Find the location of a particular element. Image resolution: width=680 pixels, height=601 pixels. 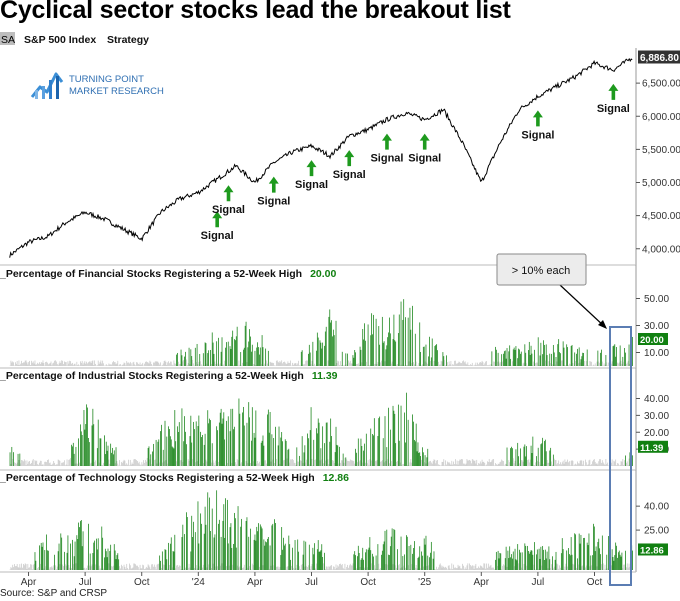

signal-up-arrow-icon is located at coordinates (349, 158).